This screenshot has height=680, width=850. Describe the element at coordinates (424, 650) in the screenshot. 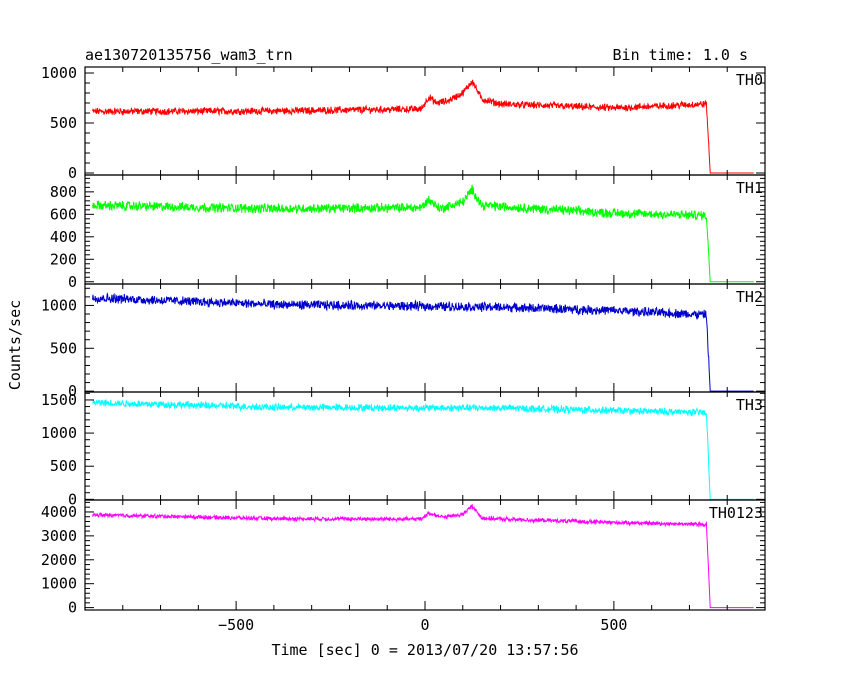

I see `x-axis-label: Time [sec] 0 = 2013/07/20 13:57:56` at that location.